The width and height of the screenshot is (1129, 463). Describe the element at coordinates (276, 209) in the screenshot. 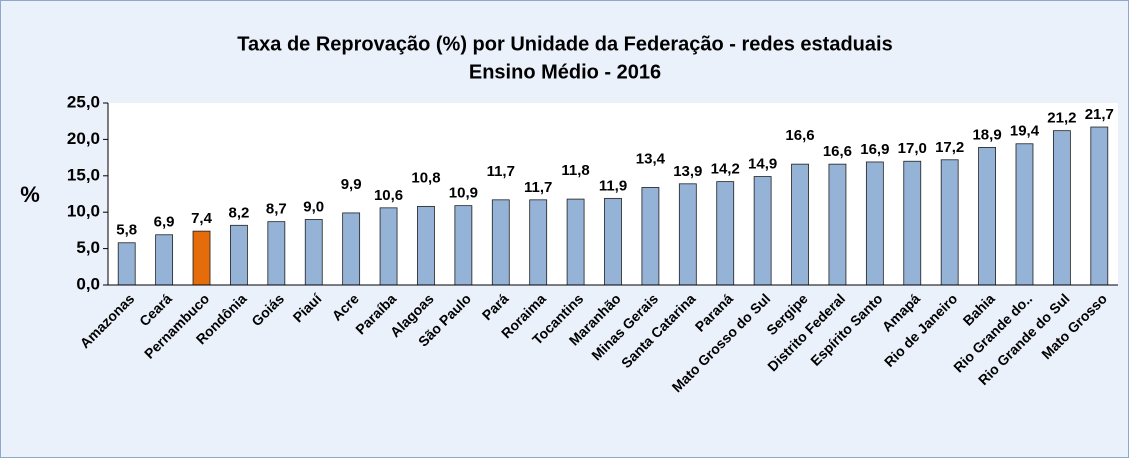

I see `data-label: 8,7` at that location.